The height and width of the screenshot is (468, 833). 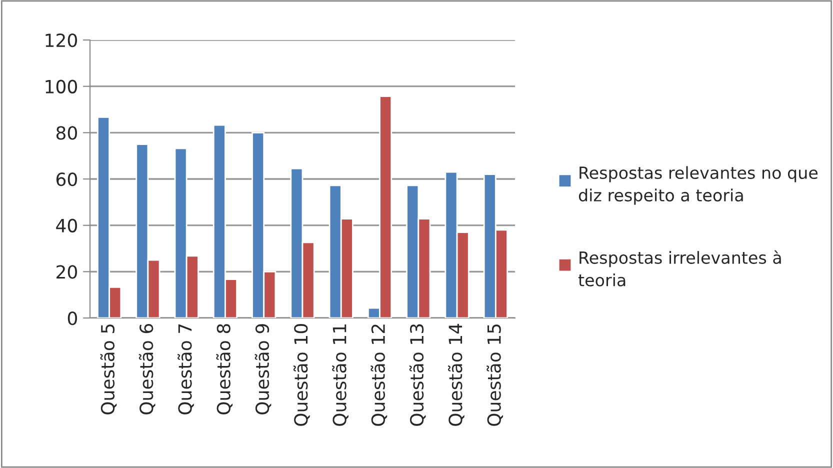 I want to click on legend-label: Respostas relevantes no que diz respeito a teoria, so click(x=698, y=185).